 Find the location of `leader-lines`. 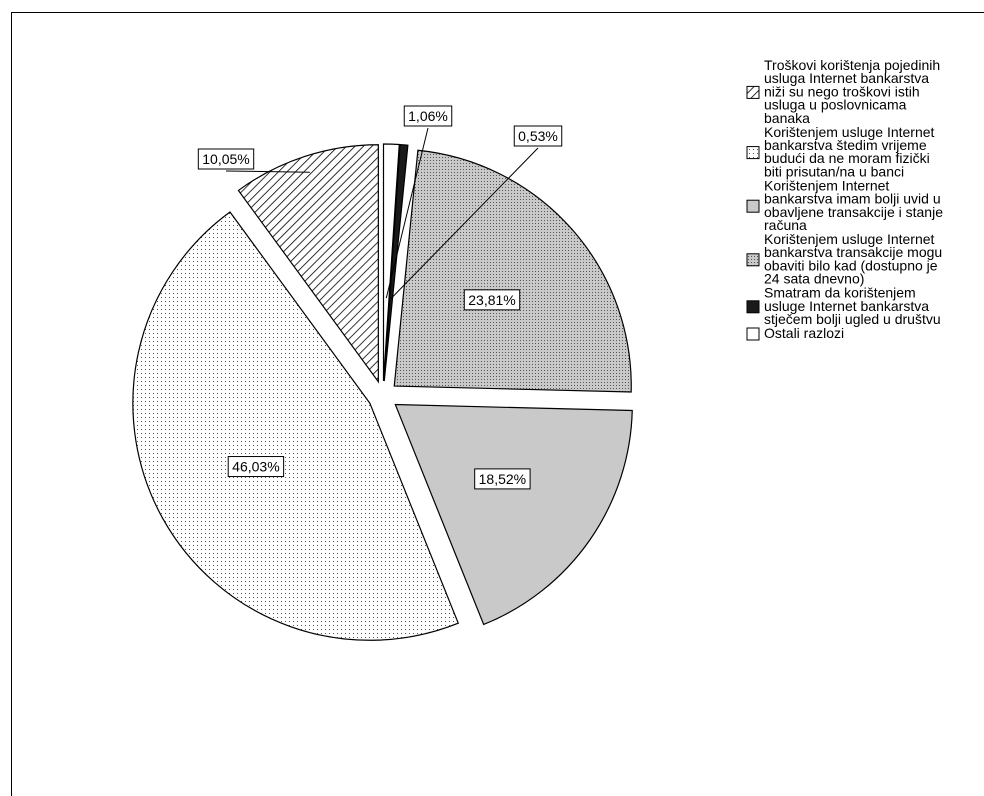

leader-lines is located at coordinates (382, 213).